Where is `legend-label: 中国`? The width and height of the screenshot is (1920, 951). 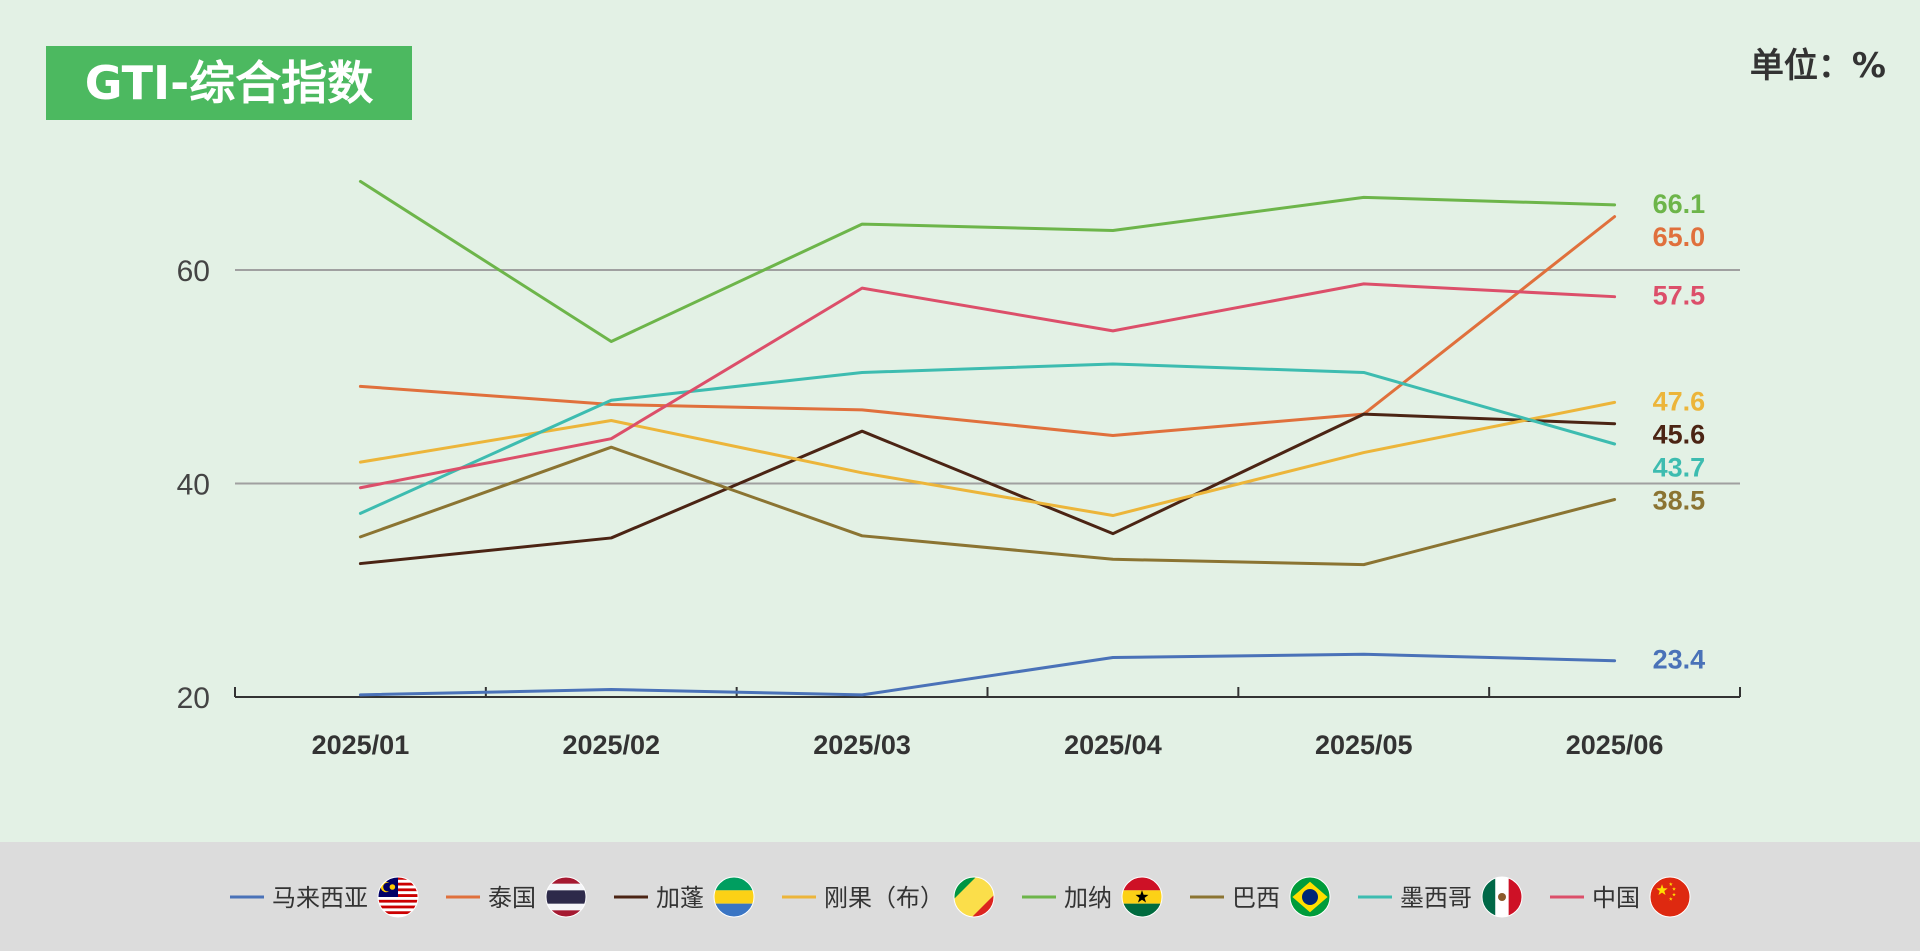 legend-label: 中国 is located at coordinates (1616, 898).